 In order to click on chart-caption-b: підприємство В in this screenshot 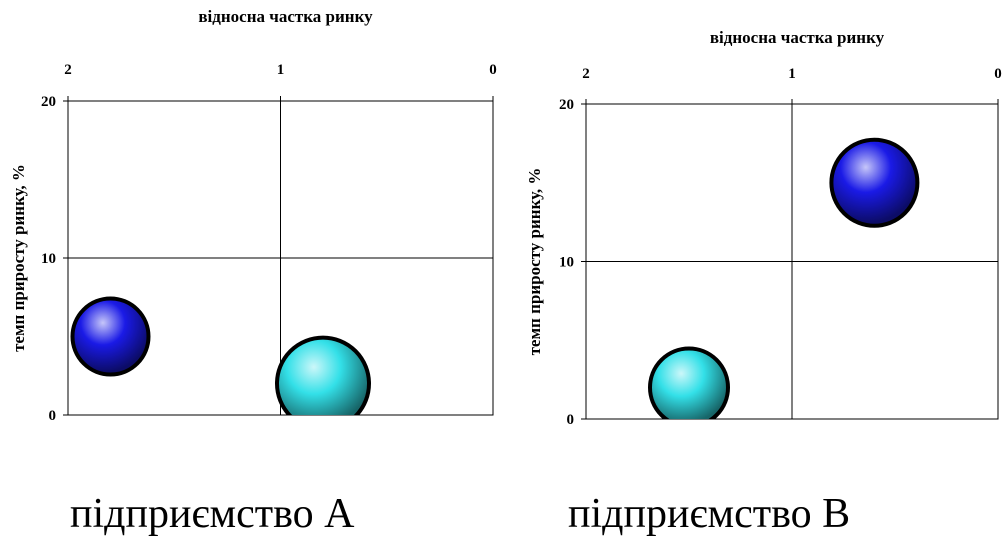, I will do `click(709, 514)`.